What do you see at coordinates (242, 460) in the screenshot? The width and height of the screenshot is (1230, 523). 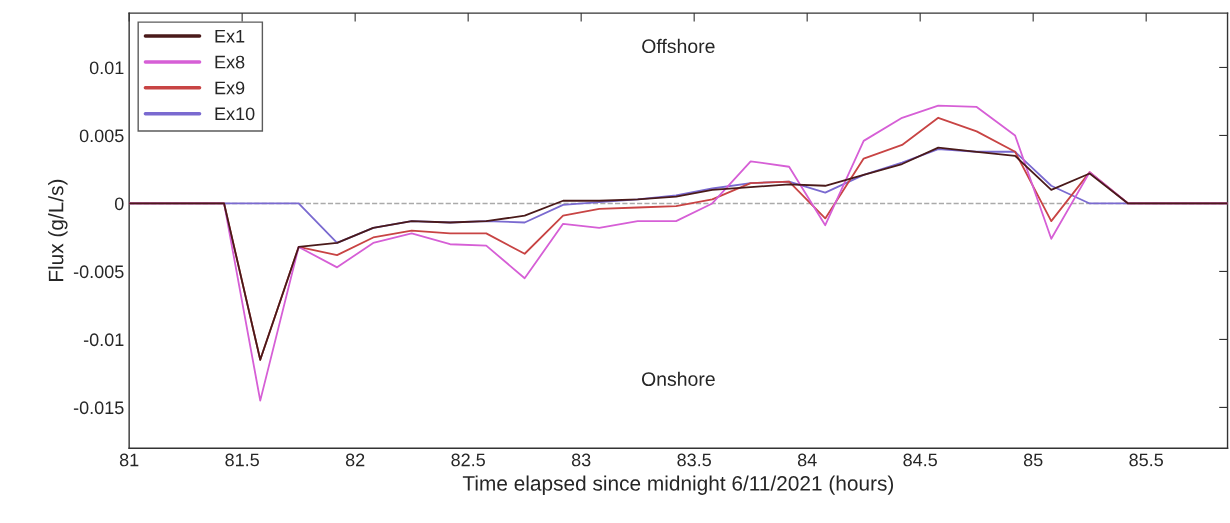 I see `x-tick-label: 81.5` at bounding box center [242, 460].